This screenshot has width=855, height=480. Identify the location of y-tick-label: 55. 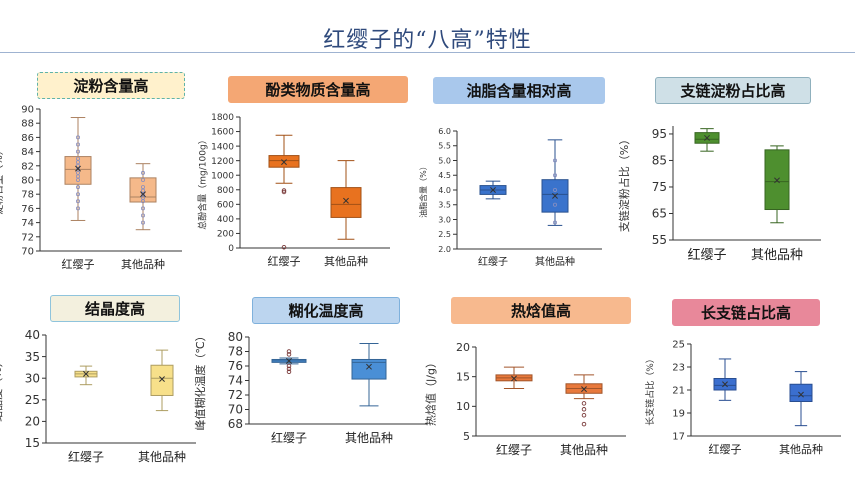
(659, 240).